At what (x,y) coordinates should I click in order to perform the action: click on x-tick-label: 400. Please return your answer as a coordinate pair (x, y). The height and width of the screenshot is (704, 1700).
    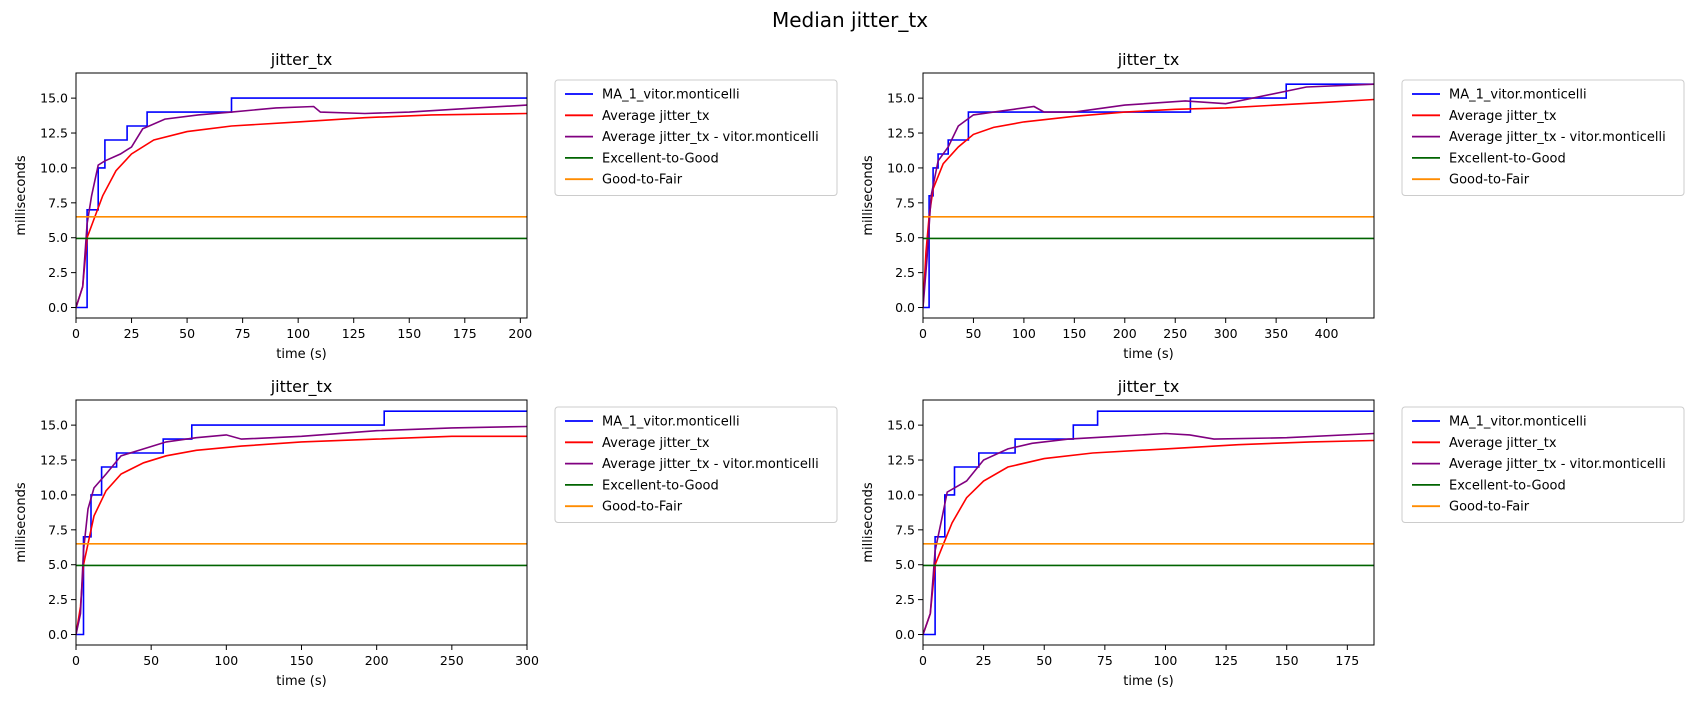
    Looking at the image, I should click on (1327, 333).